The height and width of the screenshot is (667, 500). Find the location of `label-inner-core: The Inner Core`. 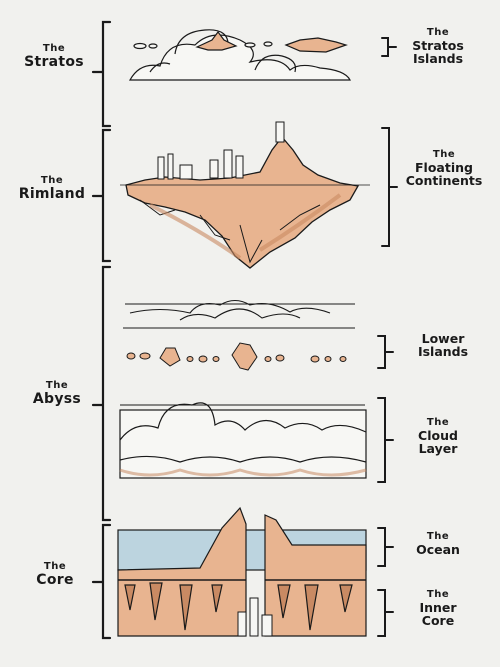

label-inner-core: The Inner Core is located at coordinates (438, 608).